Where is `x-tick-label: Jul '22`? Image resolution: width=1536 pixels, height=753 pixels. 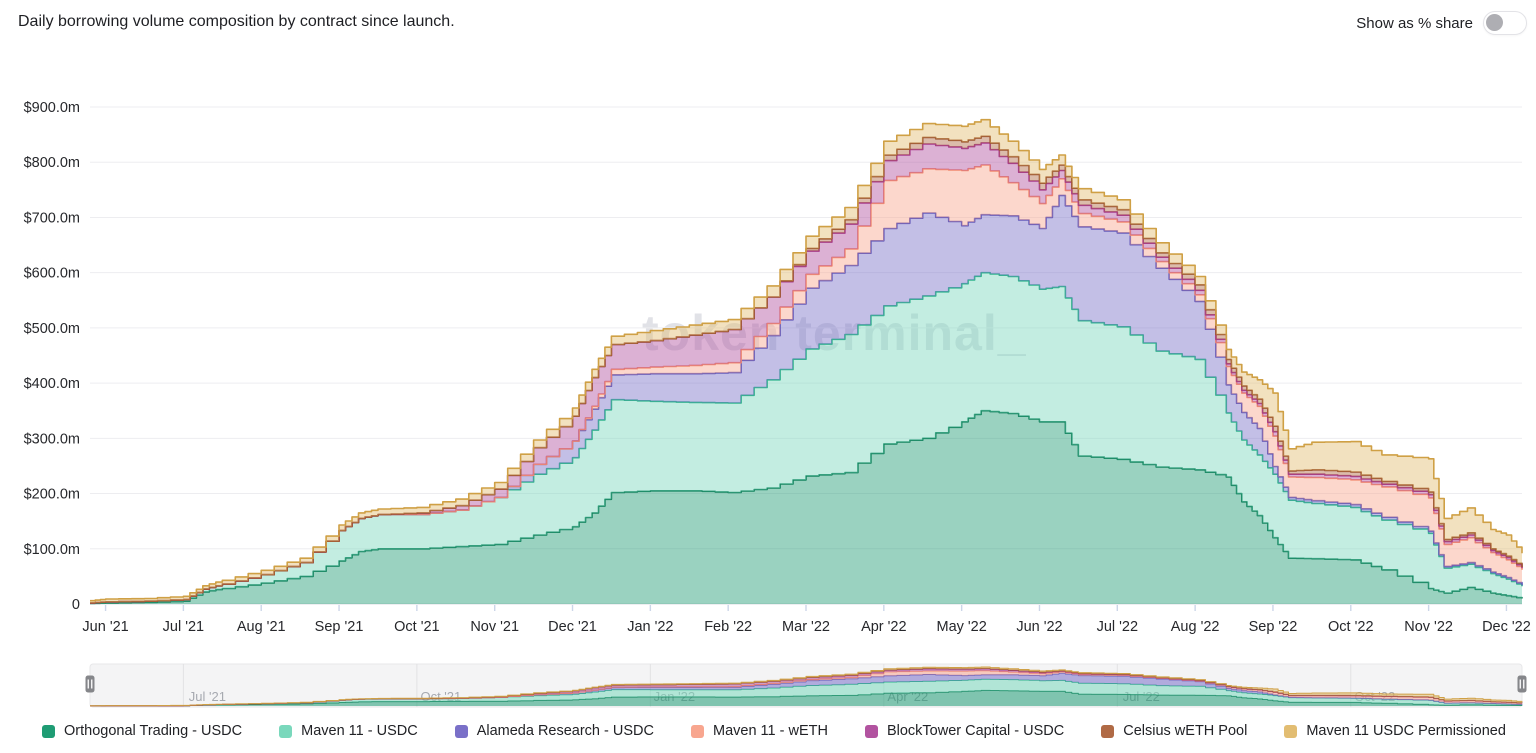 x-tick-label: Jul '22 is located at coordinates (1117, 627).